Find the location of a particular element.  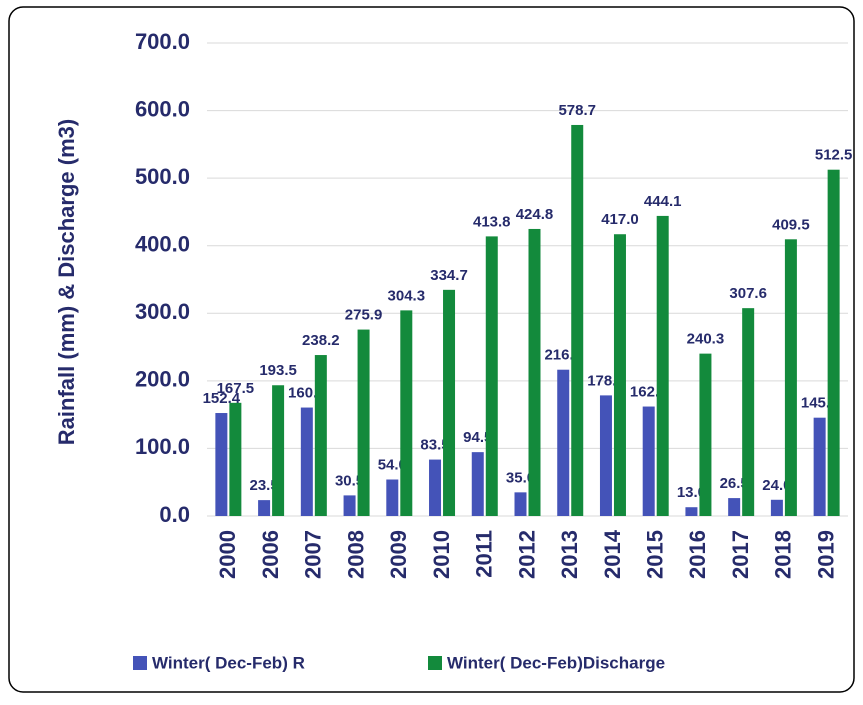

value-label: 512.5 is located at coordinates (834, 155).